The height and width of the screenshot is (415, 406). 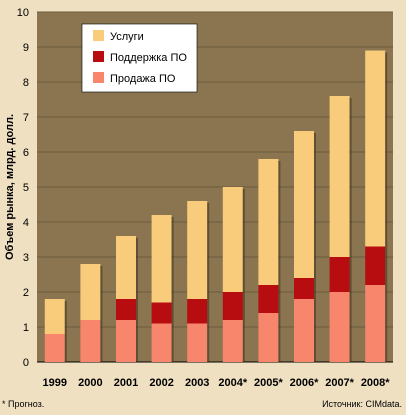 What do you see at coordinates (143, 79) in the screenshot?
I see `legend-label: Продажа ПО` at bounding box center [143, 79].